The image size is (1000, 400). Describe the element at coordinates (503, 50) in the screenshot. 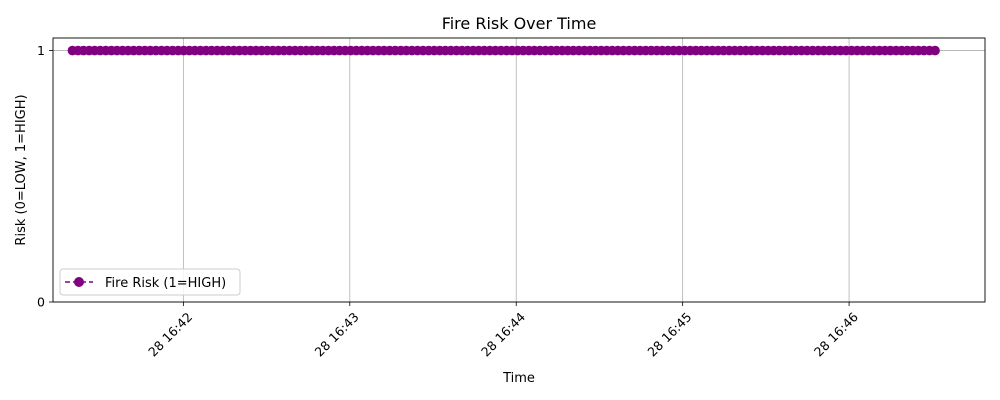

I see `series-layer` at that location.